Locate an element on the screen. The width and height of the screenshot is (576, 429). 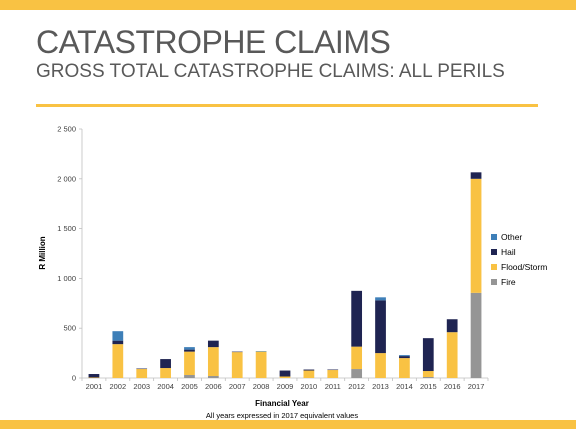
x-tick-label: 2005 is located at coordinates (189, 386).